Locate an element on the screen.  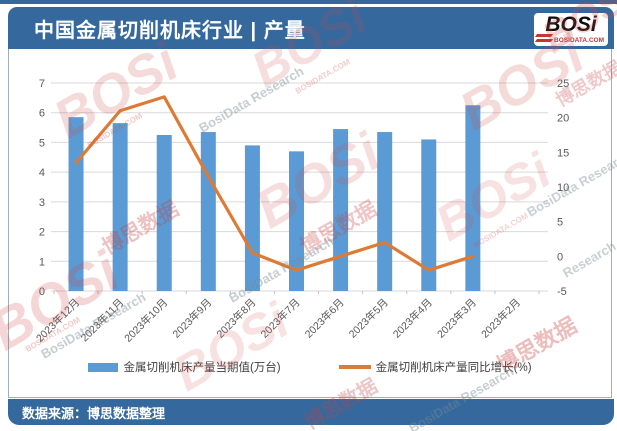
bar-series-swatch-icon is located at coordinates (103, 367).